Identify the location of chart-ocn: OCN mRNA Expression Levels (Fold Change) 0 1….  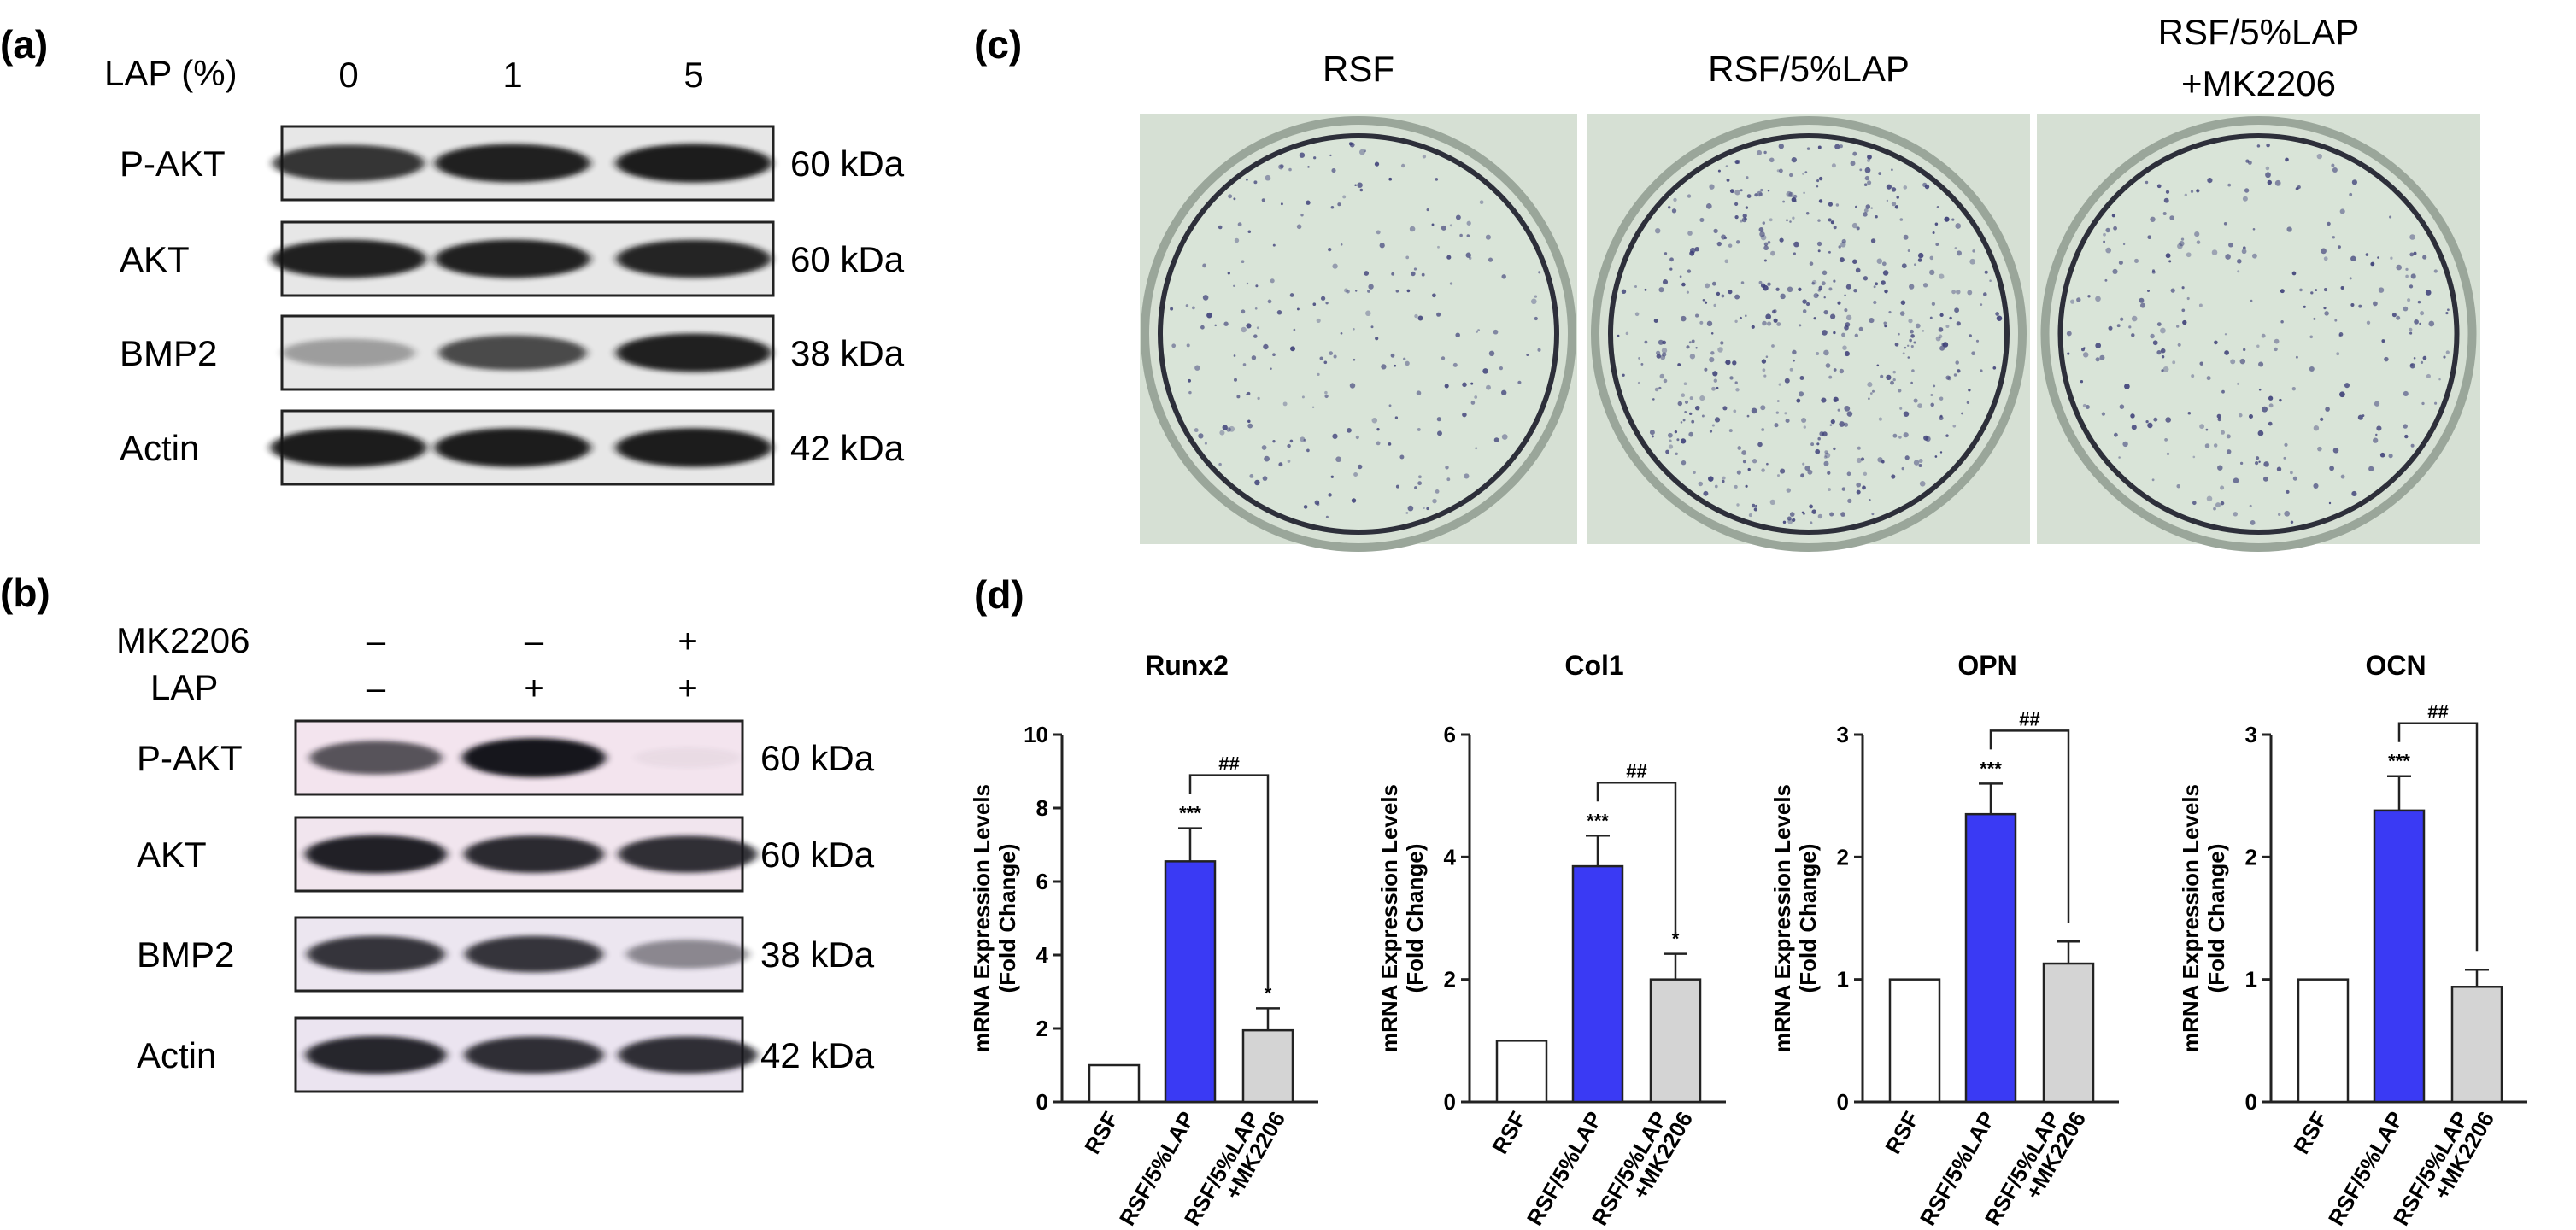
(2352, 940).